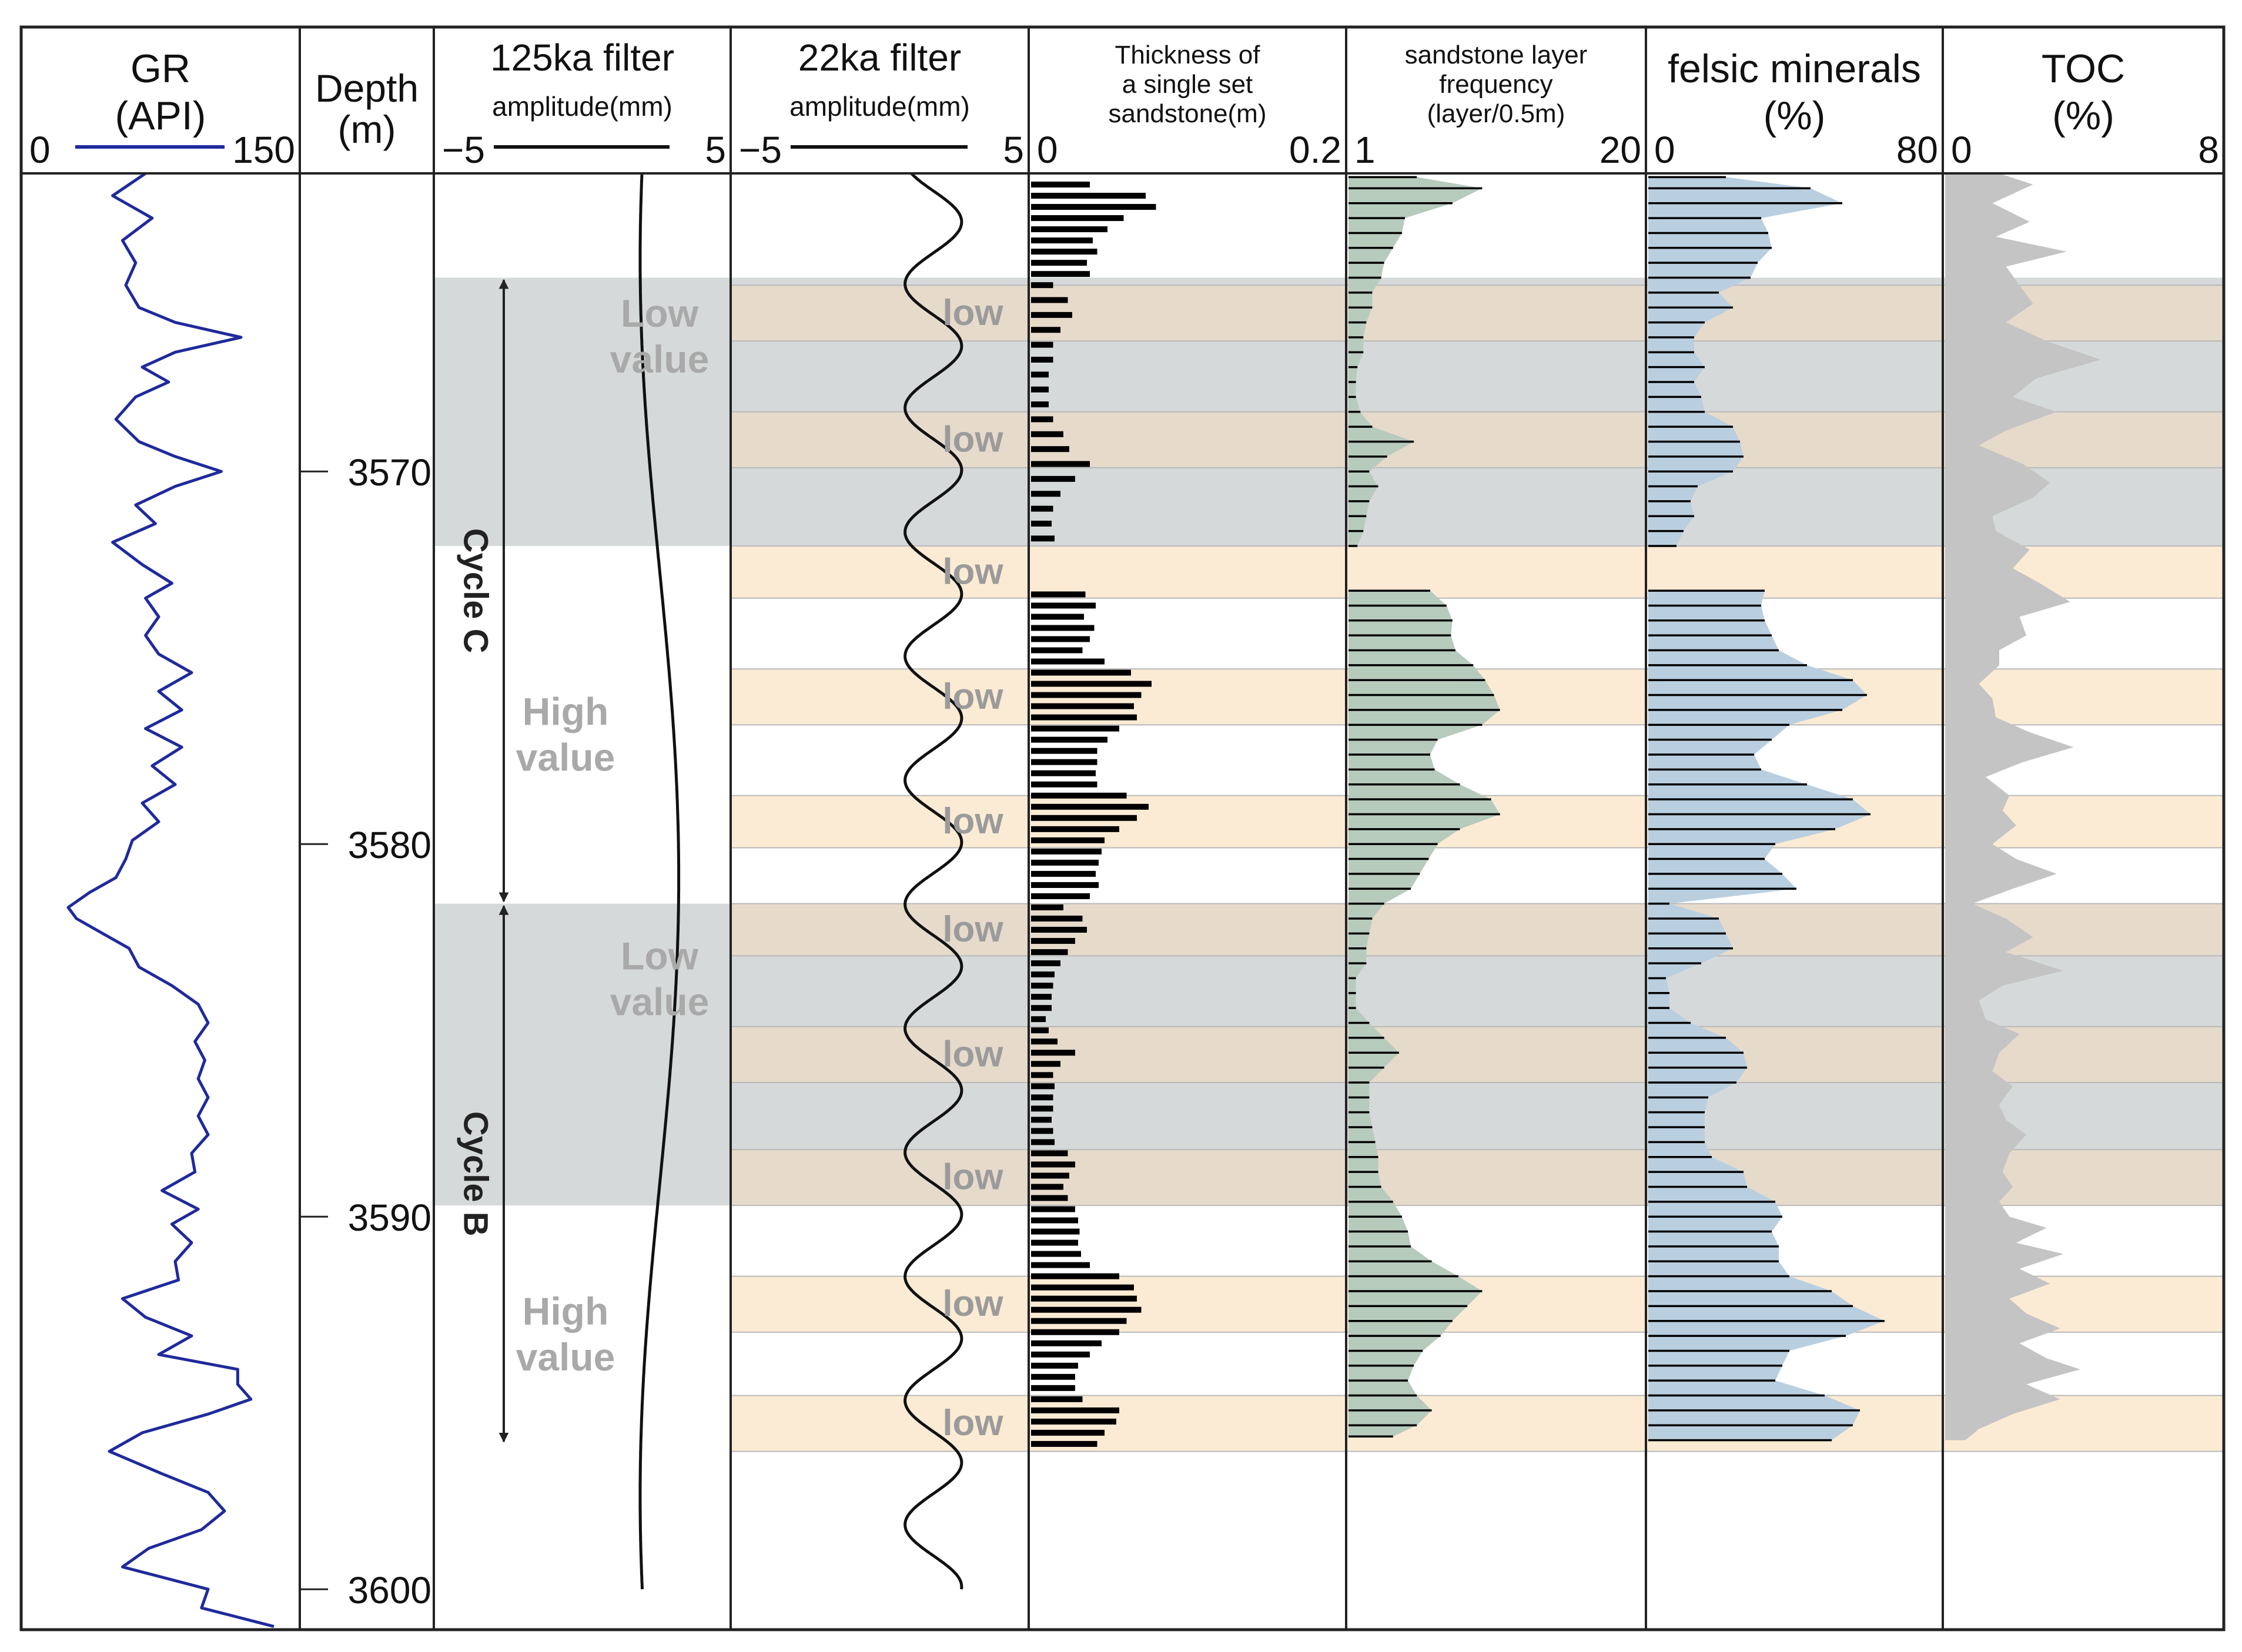  What do you see at coordinates (2084, 68) in the screenshot?
I see `track-title: TOC` at bounding box center [2084, 68].